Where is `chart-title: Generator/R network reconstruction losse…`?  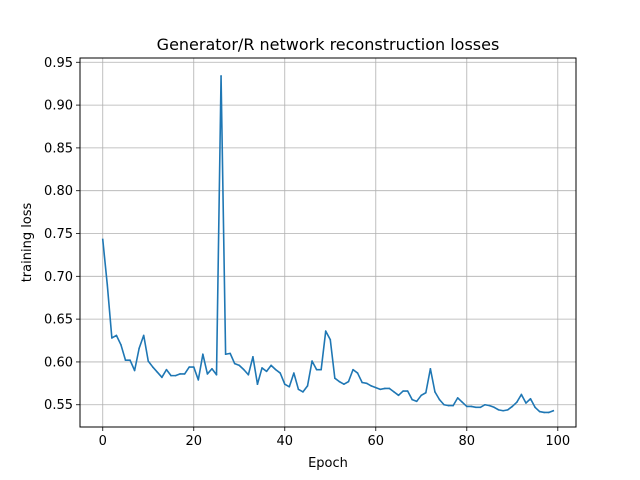 chart-title: Generator/R network reconstruction losse… is located at coordinates (328, 44).